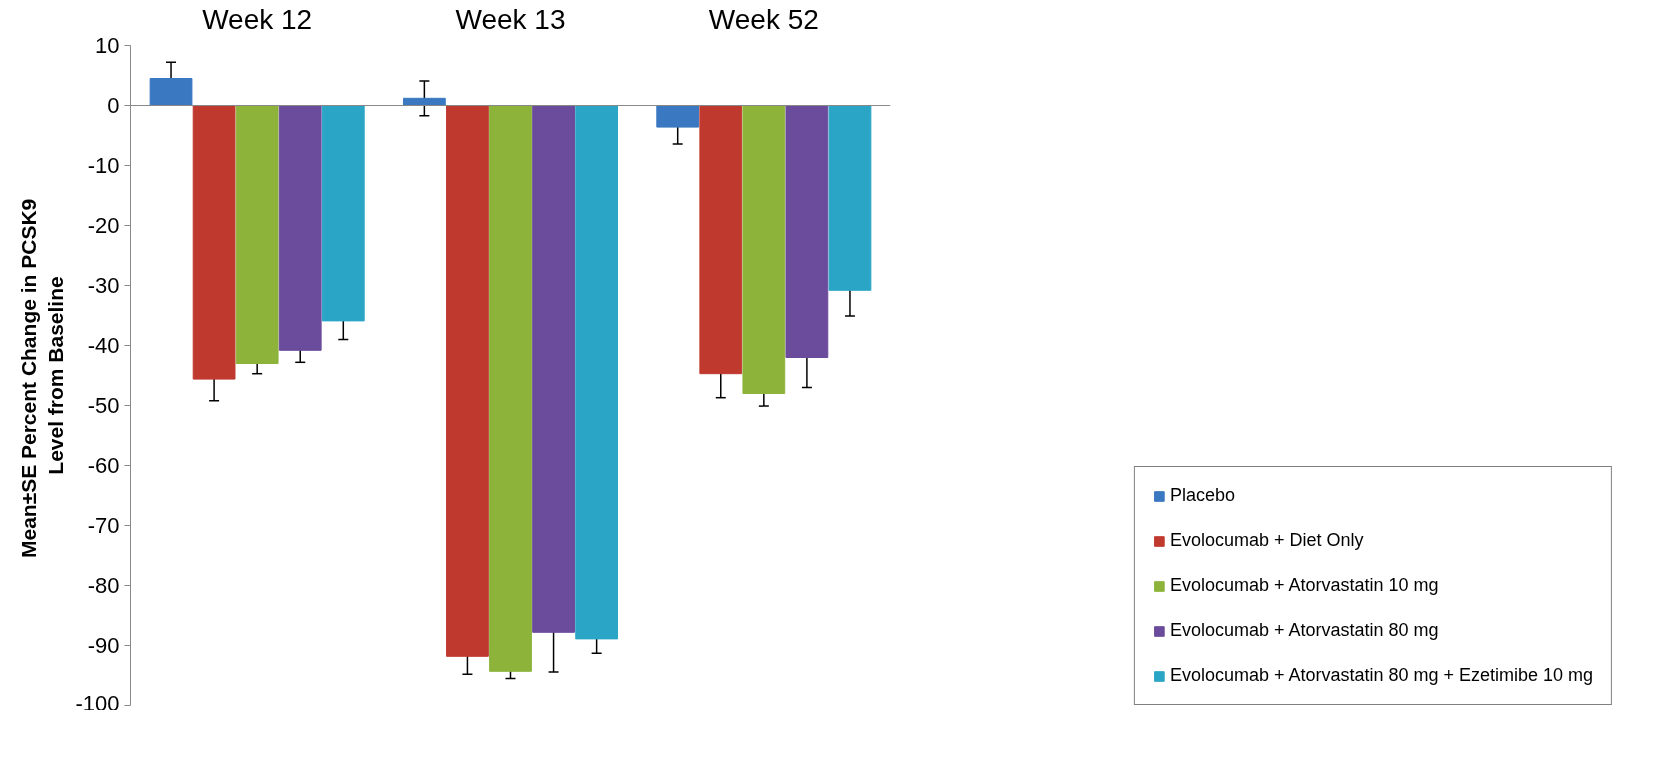  What do you see at coordinates (763, 19) in the screenshot?
I see `x-tick-label: Week 52` at bounding box center [763, 19].